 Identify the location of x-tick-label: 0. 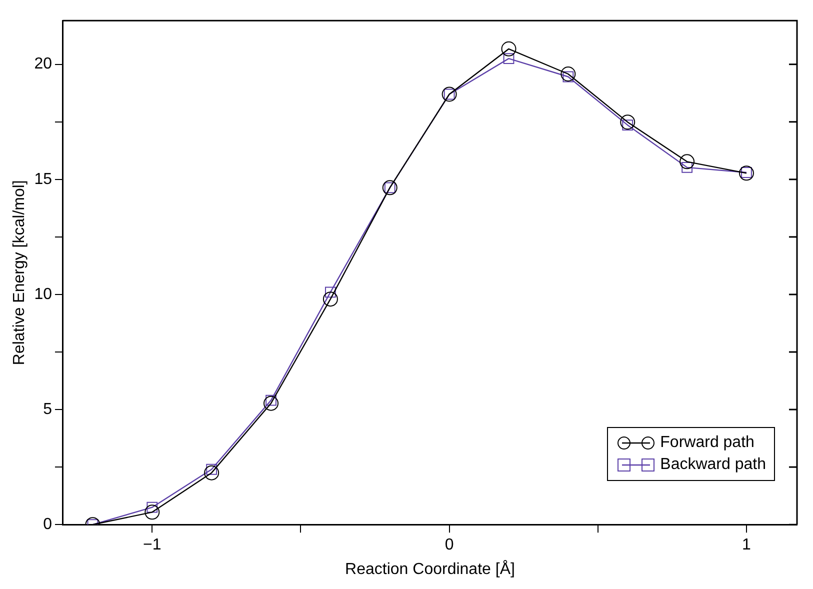
(449, 545).